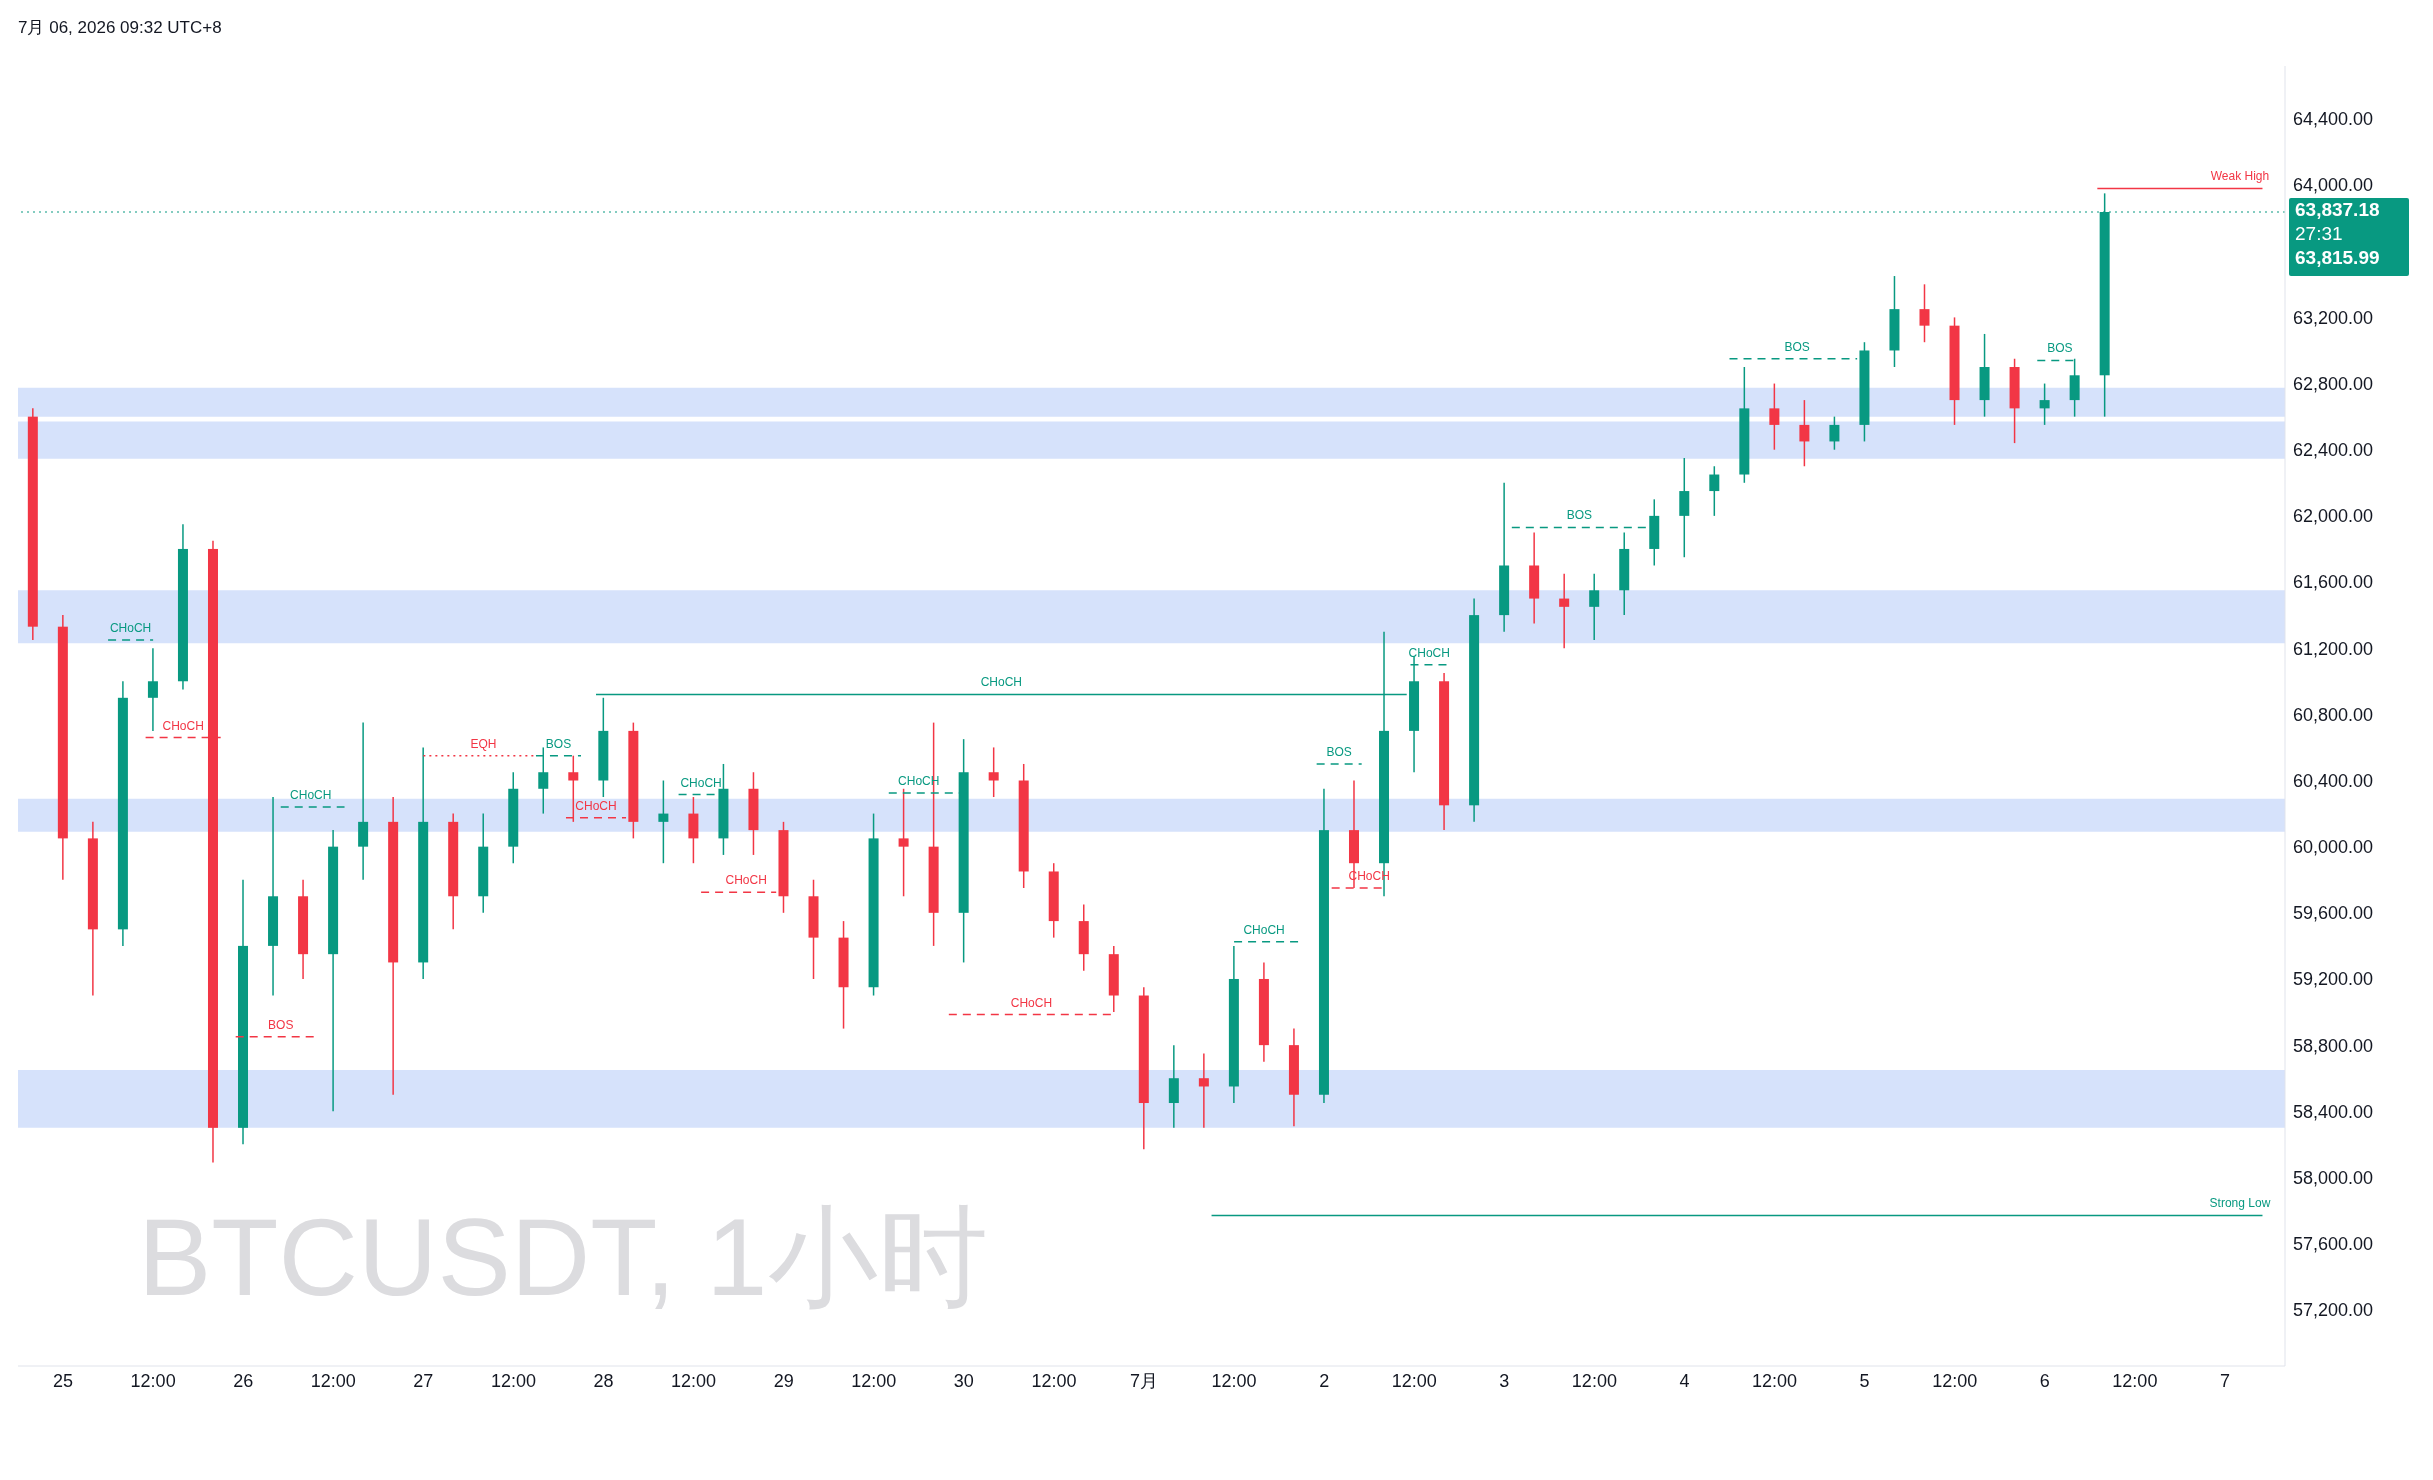 The width and height of the screenshot is (2433, 1480). Describe the element at coordinates (2333, 185) in the screenshot. I see `y-tick-label: 64,000.00` at that location.